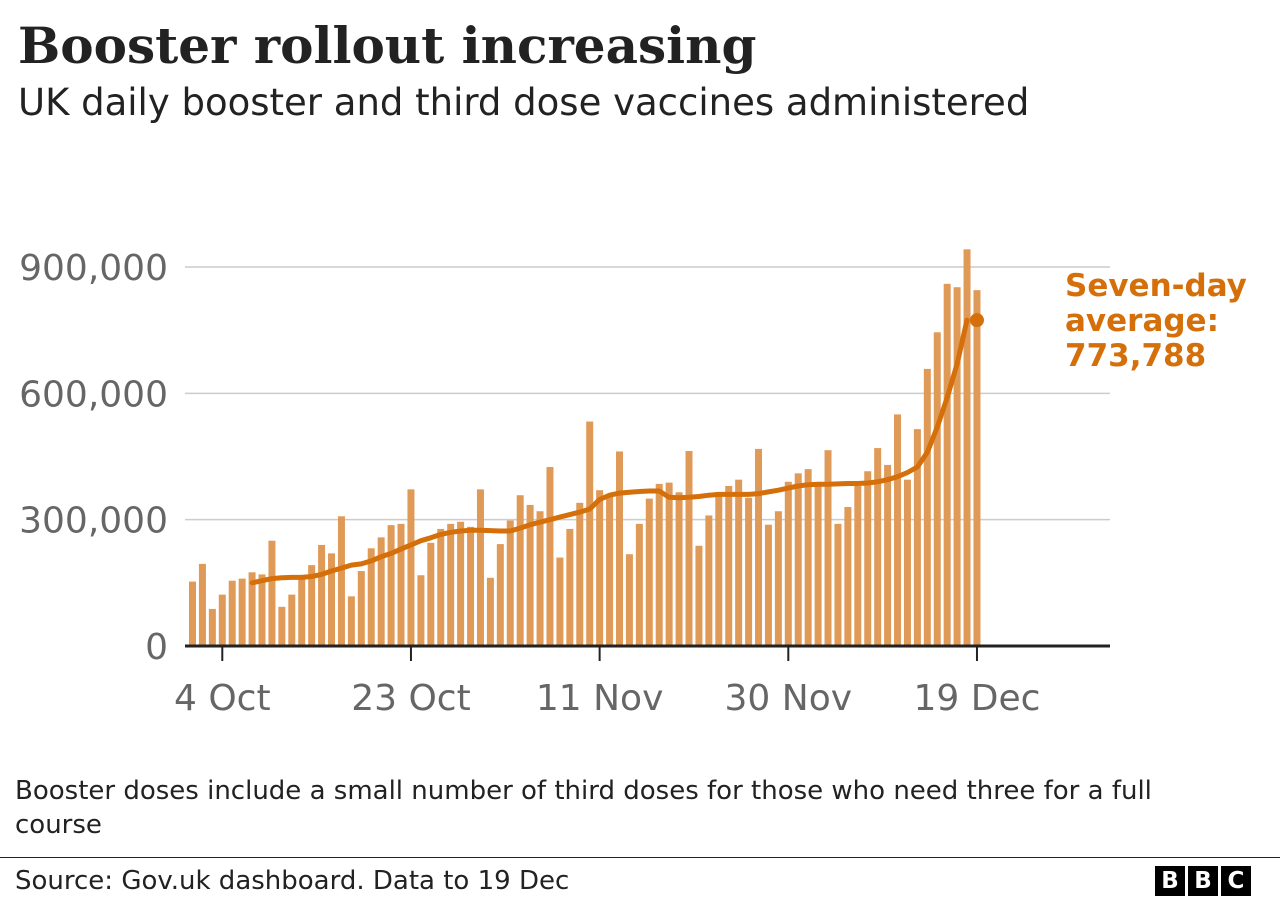 This screenshot has height=900, width=1280. Describe the element at coordinates (1156, 286) in the screenshot. I see `annotation-text: Seven-day` at that location.